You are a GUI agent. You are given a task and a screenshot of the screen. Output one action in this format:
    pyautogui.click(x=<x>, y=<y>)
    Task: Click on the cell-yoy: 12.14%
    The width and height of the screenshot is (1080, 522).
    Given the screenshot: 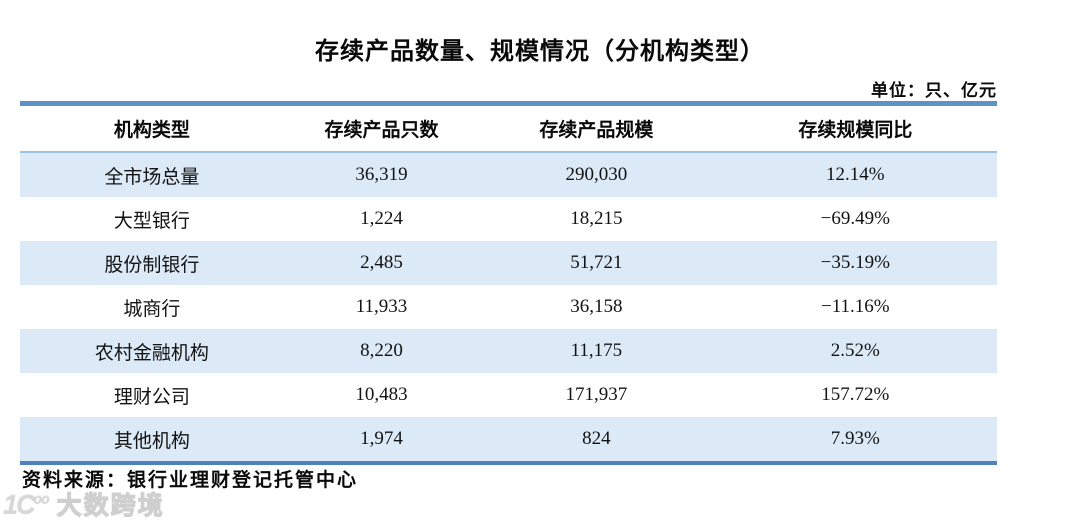 What is the action you would take?
    pyautogui.click(x=855, y=174)
    